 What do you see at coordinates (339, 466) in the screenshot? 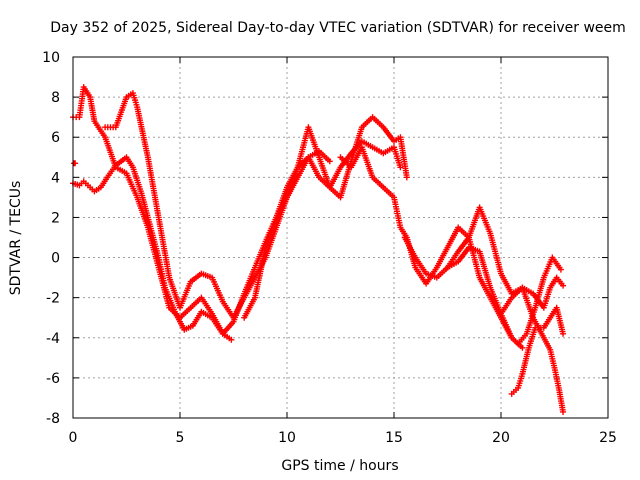
I see `x-axis-label: GPS time / hours` at bounding box center [339, 466].